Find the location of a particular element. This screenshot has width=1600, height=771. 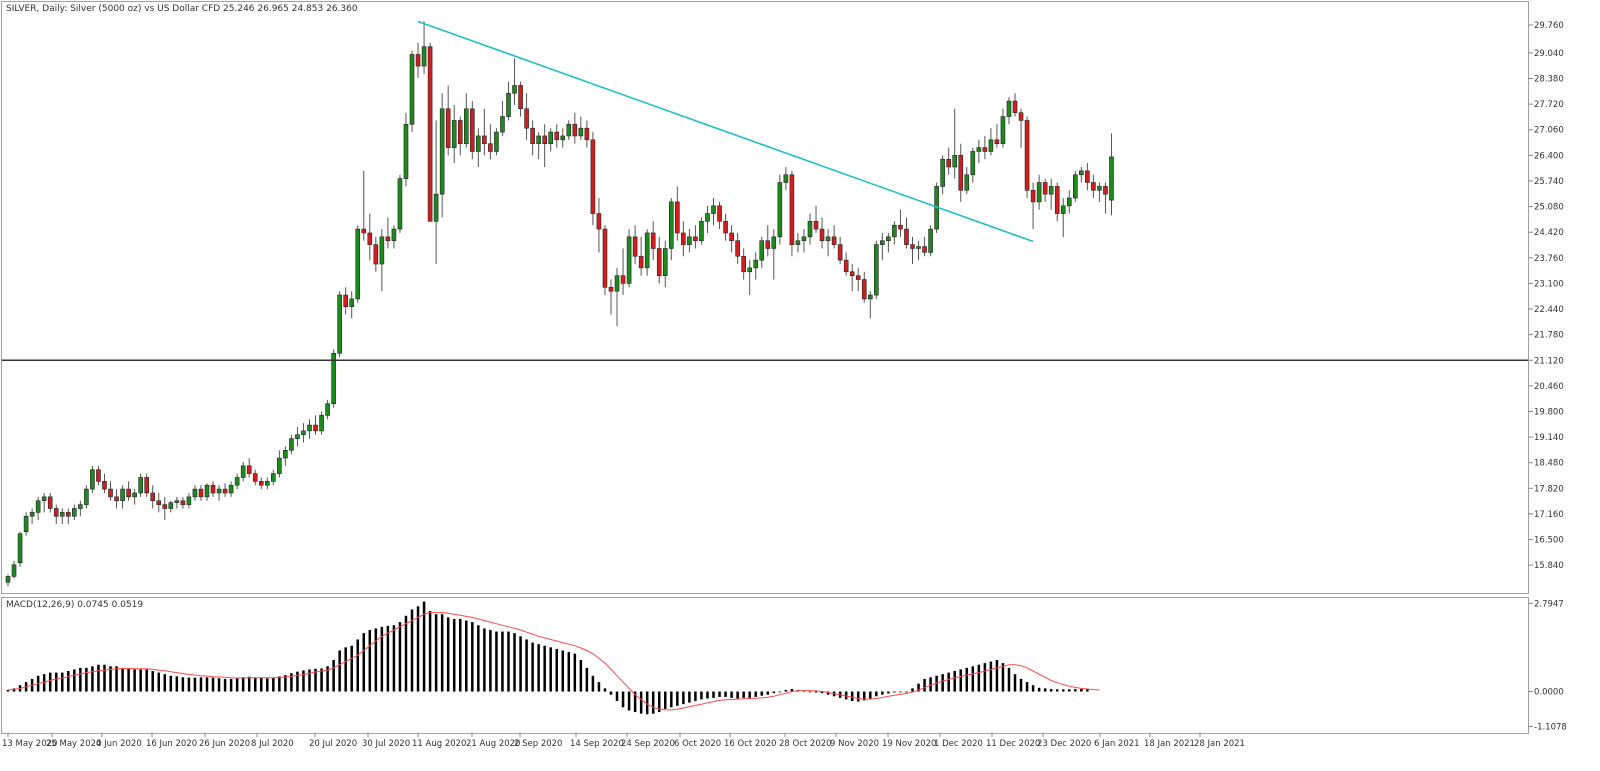

price-tick-label: 23.100 is located at coordinates (1549, 284).